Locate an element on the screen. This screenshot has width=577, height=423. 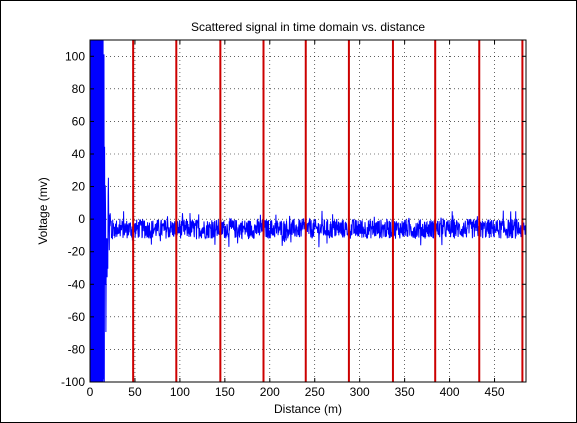
y-tick-label: 80 is located at coordinates (79, 89).